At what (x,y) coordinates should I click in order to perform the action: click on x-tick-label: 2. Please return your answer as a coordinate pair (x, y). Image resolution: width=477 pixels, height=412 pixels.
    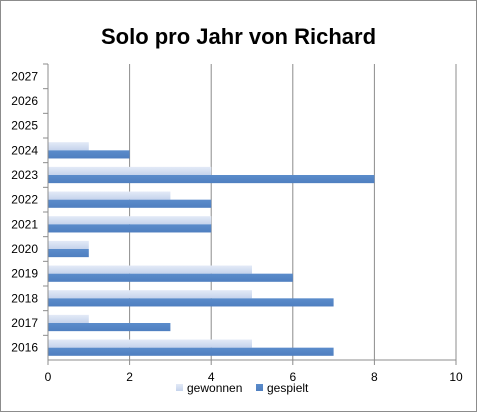
    Looking at the image, I should click on (129, 377).